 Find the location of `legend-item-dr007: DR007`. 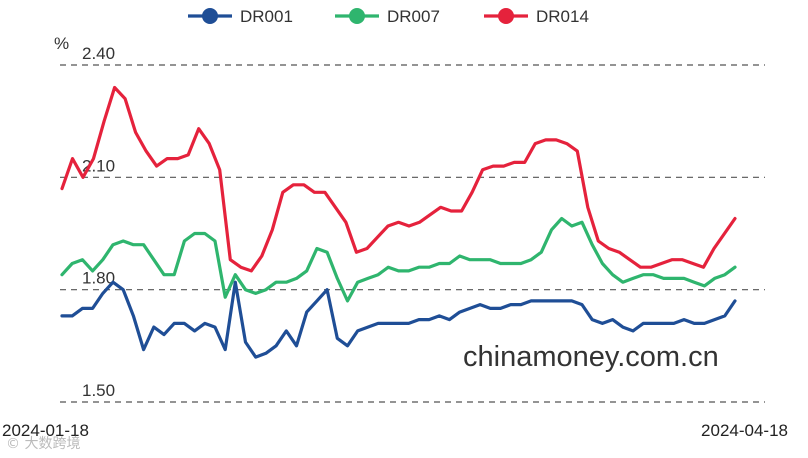

legend-item-dr007: DR007 is located at coordinates (387, 16).